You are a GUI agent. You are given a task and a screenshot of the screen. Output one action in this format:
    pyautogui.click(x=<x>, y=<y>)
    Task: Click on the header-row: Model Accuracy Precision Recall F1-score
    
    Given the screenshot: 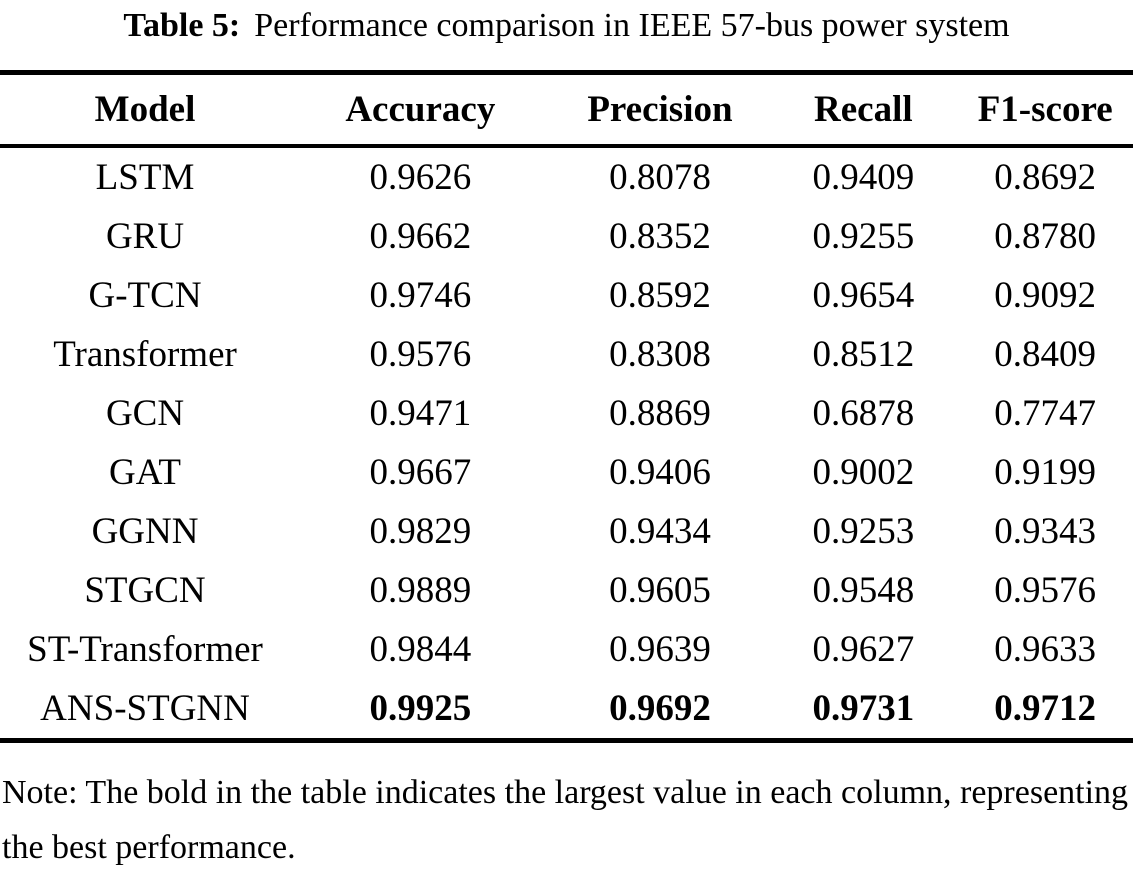 What is the action you would take?
    pyautogui.click(x=566, y=110)
    